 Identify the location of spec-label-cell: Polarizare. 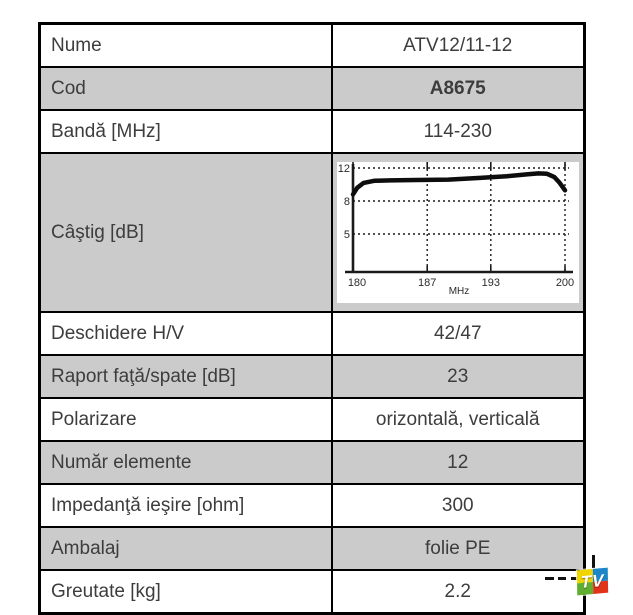
(185, 419).